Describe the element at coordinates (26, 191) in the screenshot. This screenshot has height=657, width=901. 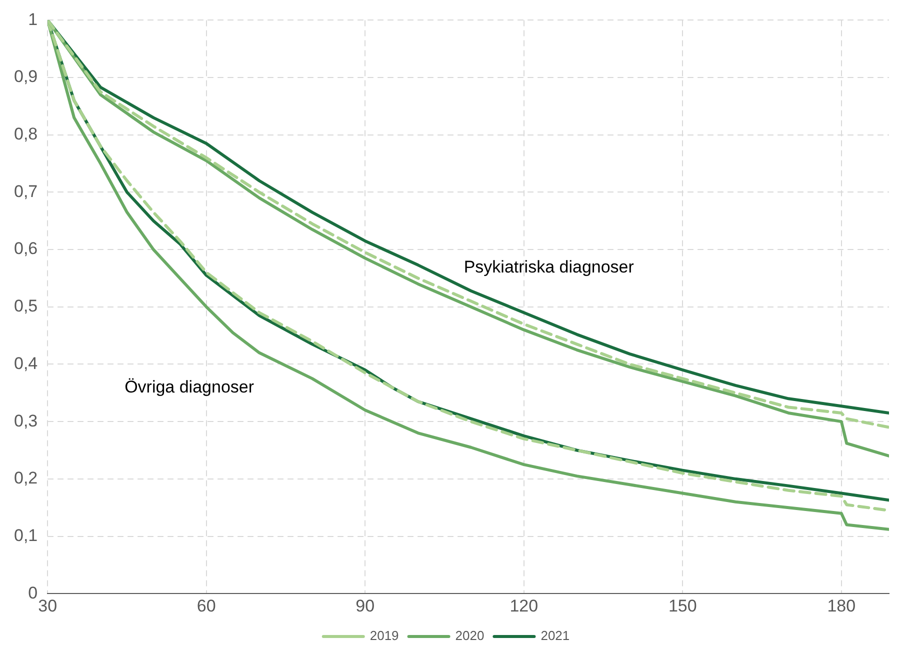
I see `y-tick-label: 0,7` at that location.